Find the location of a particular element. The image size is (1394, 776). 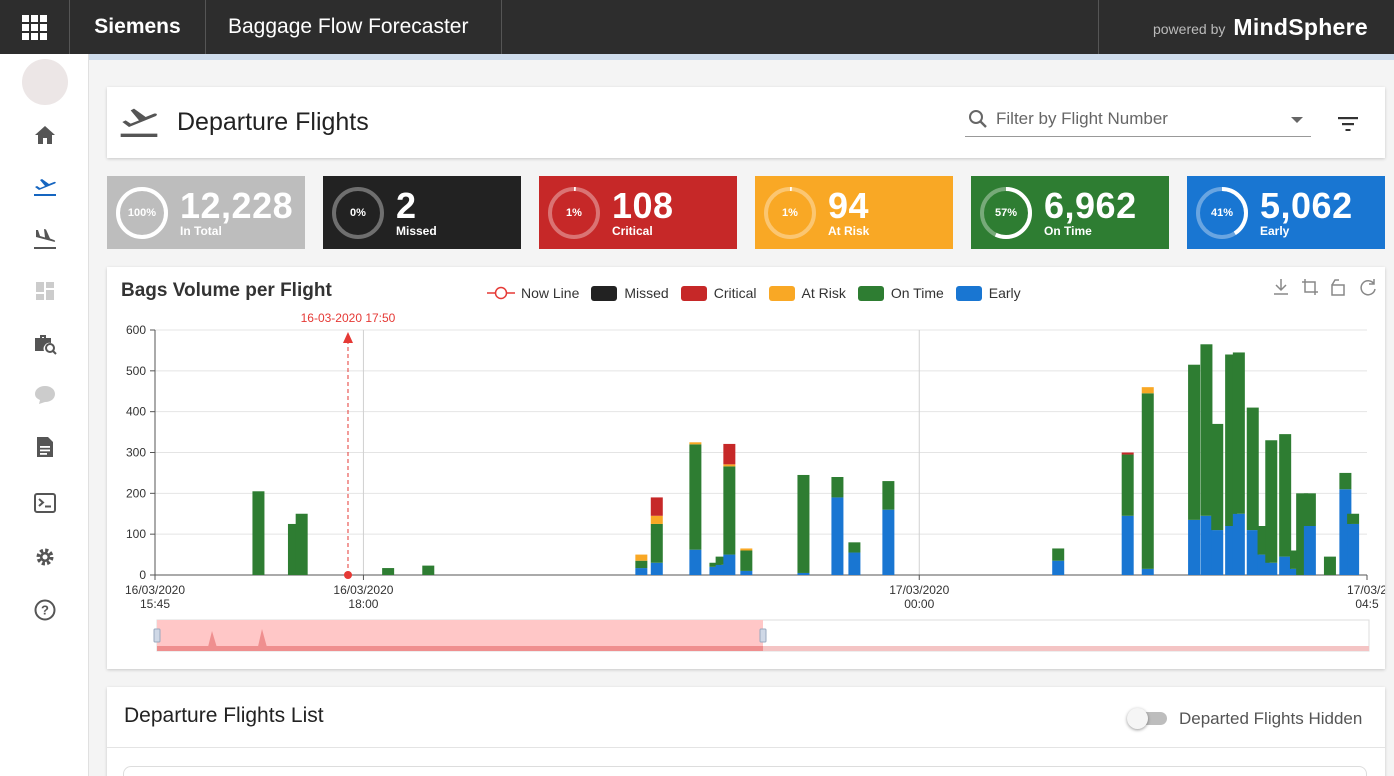

zoom-area-icon is located at coordinates (1310, 287).